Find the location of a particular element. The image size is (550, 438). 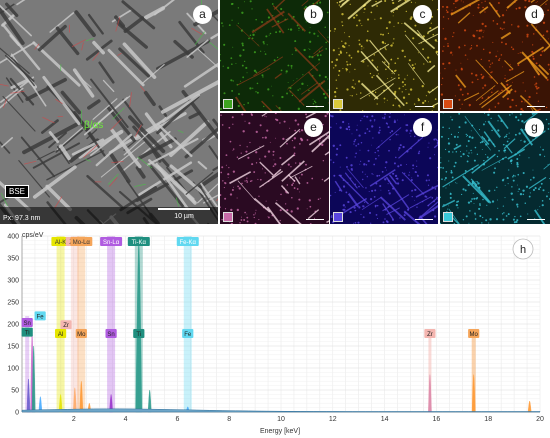

panel-letter-e: e is located at coordinates (313, 127).